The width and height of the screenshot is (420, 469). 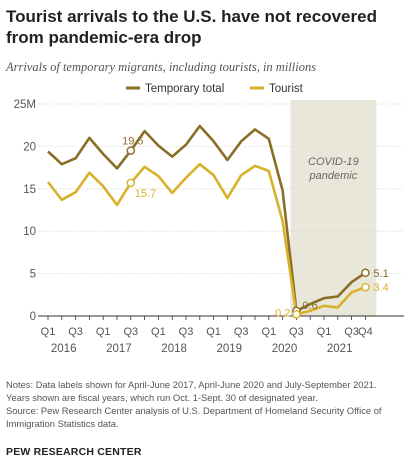 What do you see at coordinates (380, 288) in the screenshot?
I see `data-label: 3.4` at bounding box center [380, 288].